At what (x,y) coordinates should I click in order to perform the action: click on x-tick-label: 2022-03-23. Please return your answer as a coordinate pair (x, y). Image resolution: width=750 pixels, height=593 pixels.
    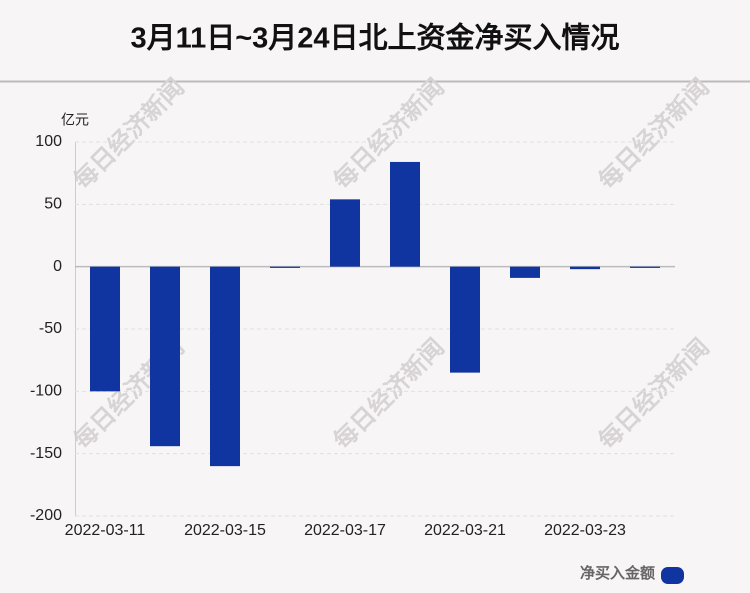
    Looking at the image, I should click on (585, 530).